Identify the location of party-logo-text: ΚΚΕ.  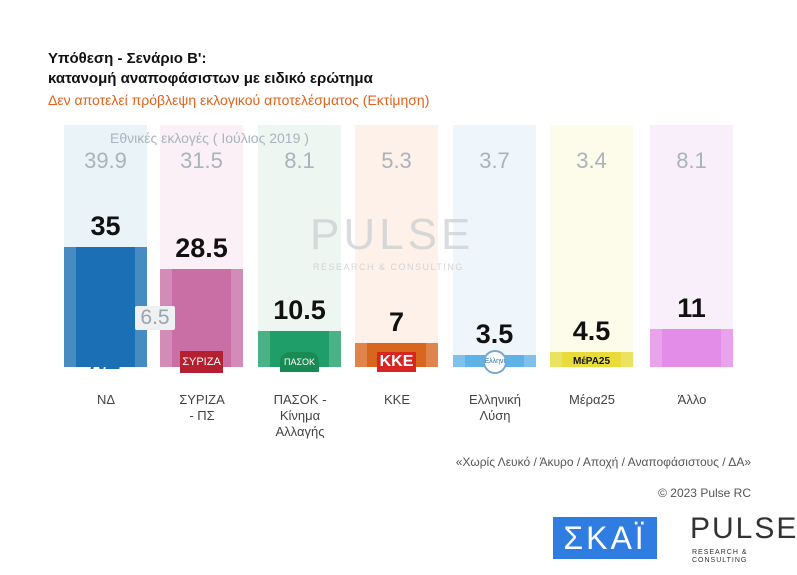
(396, 362).